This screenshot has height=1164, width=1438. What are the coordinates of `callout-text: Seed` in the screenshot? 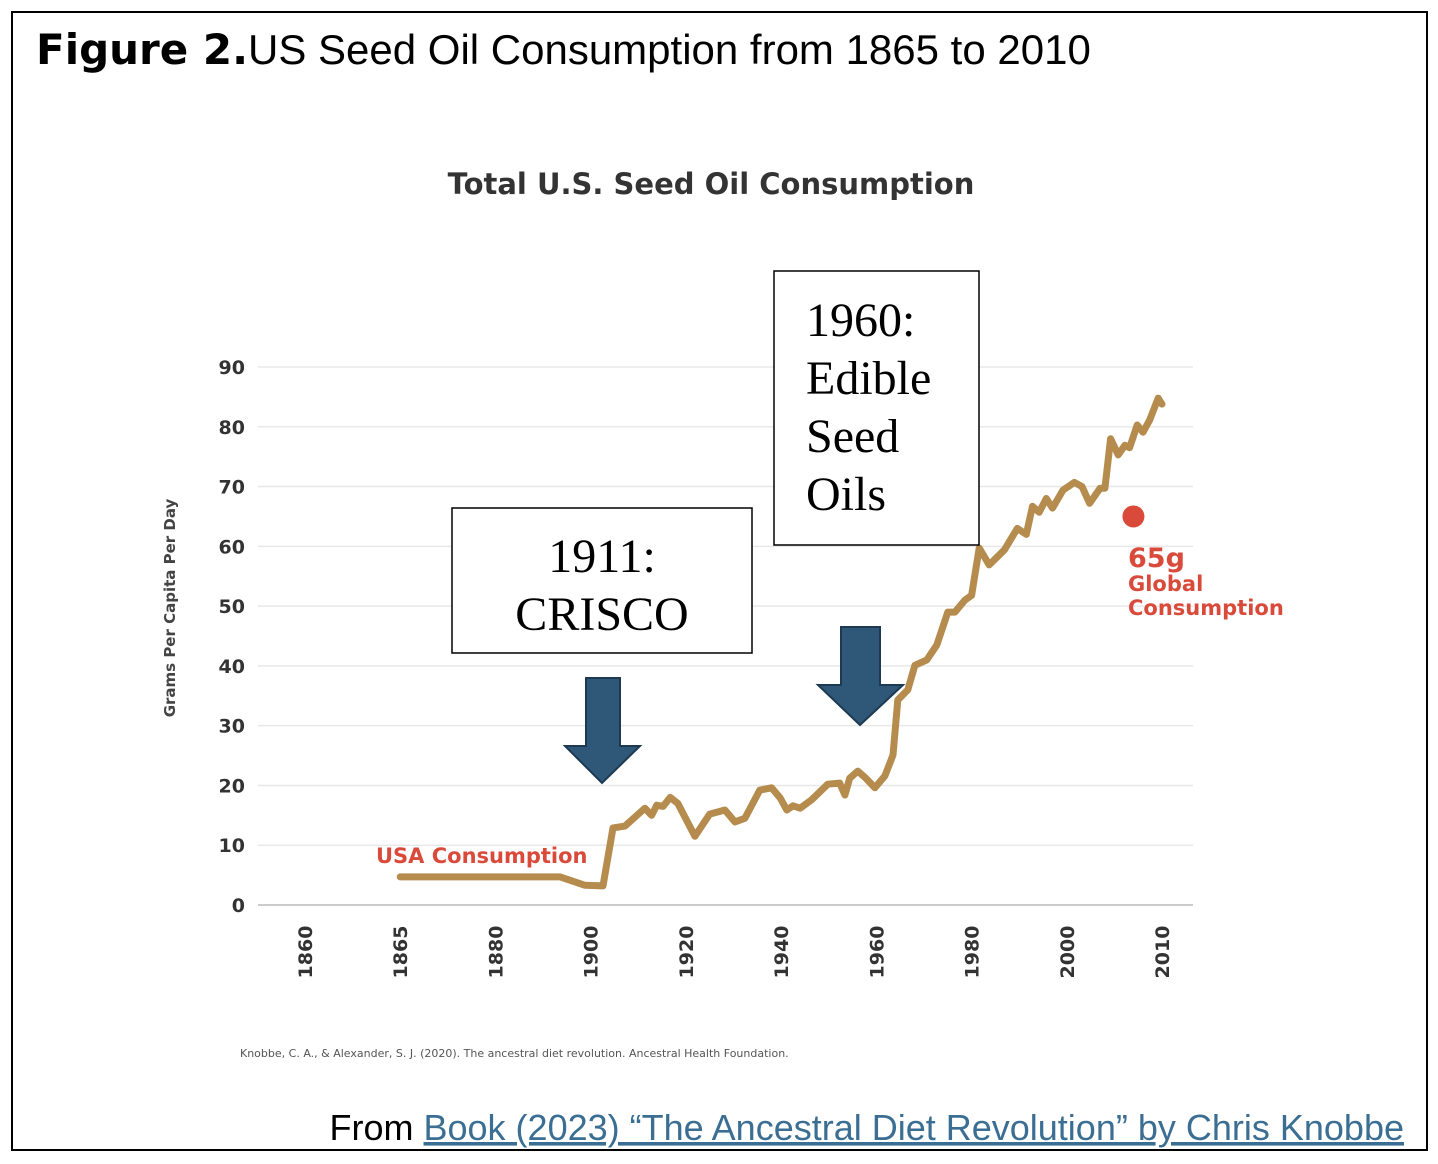 It's located at (852, 436).